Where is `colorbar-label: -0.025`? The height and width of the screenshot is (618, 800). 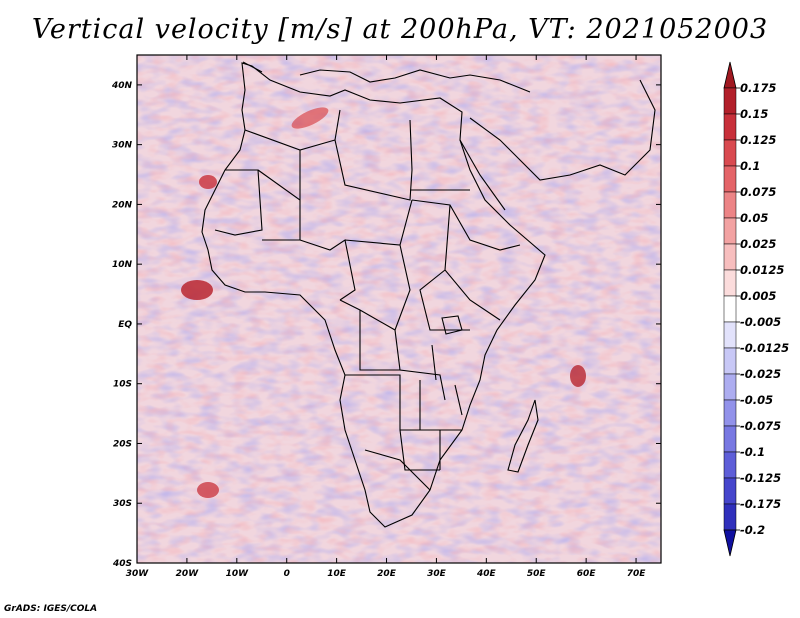 colorbar-label: -0.025 is located at coordinates (760, 374).